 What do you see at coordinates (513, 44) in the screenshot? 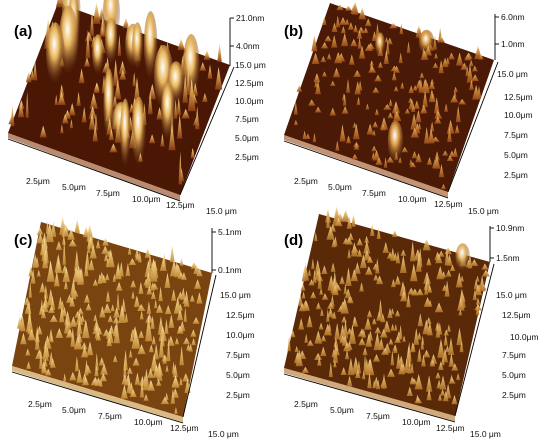
I see `z-tick-label: 1.0nm` at bounding box center [513, 44].